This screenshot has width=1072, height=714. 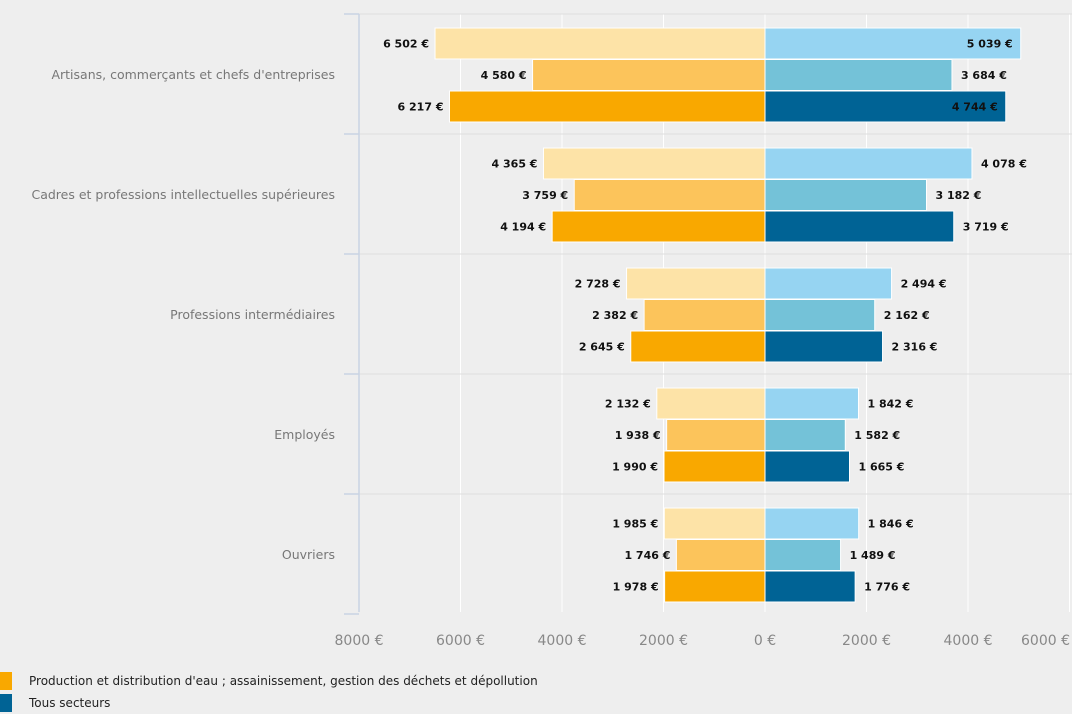 What do you see at coordinates (711, 403) in the screenshot?
I see `bar-left-s0-c3` at bounding box center [711, 403].